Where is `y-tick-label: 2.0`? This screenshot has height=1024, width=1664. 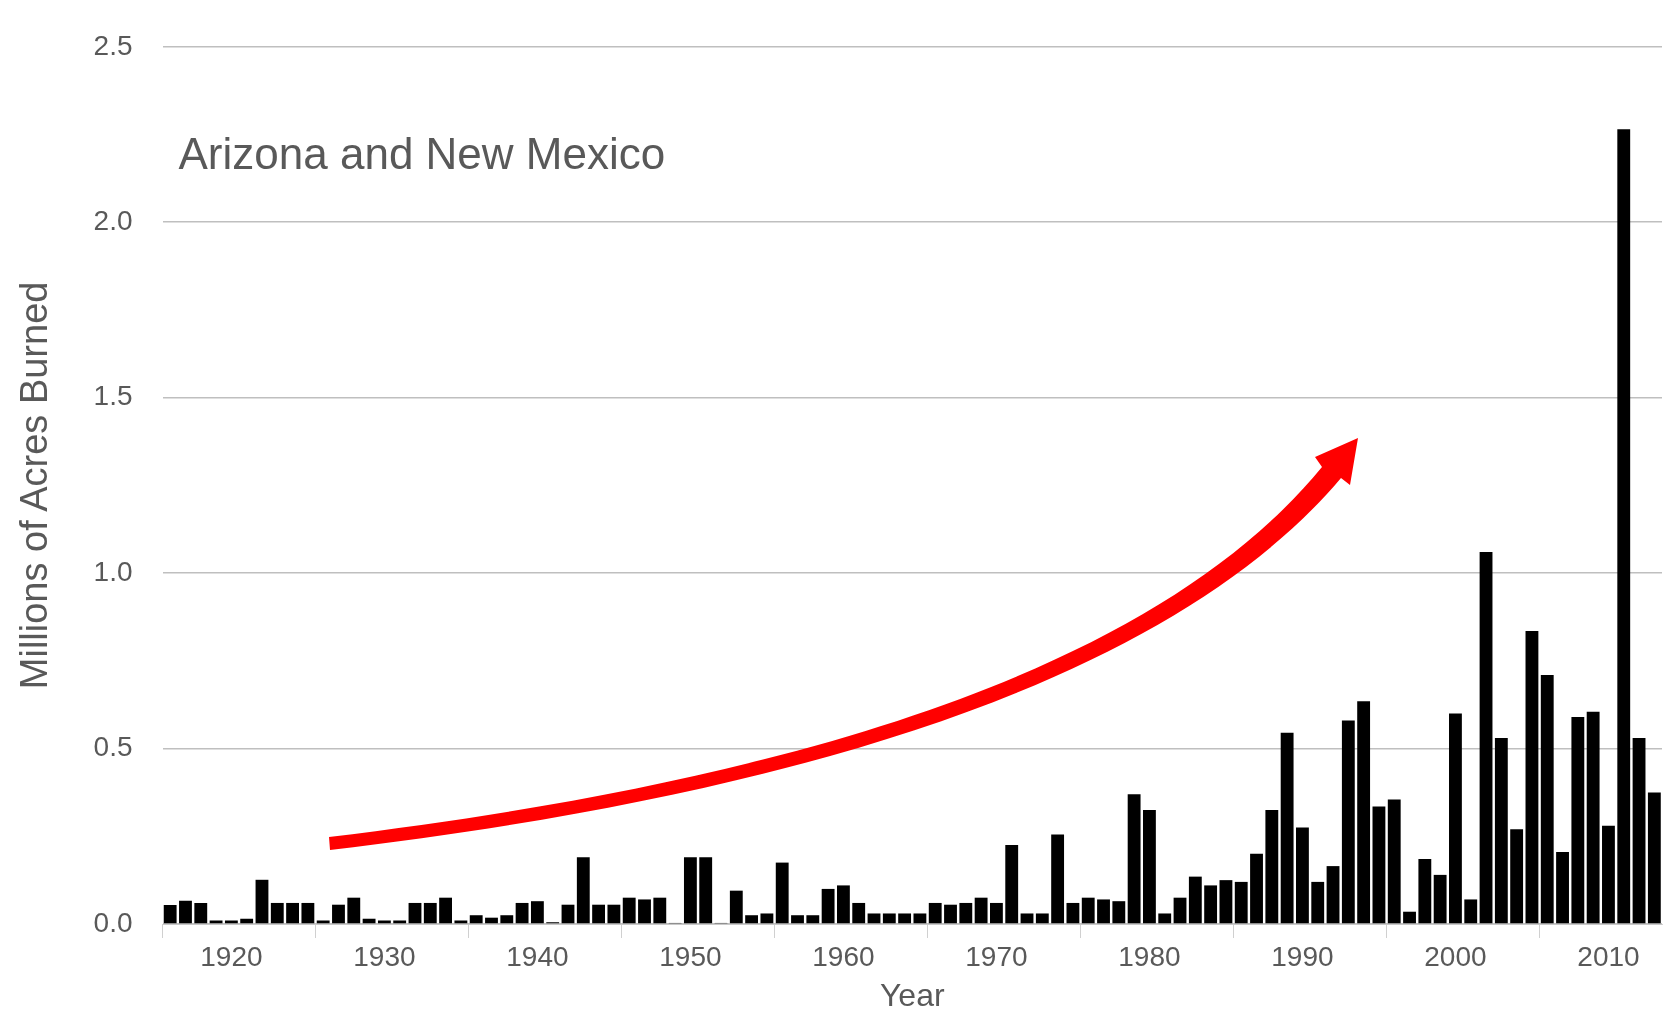 y-tick-label: 2.0 is located at coordinates (113, 220).